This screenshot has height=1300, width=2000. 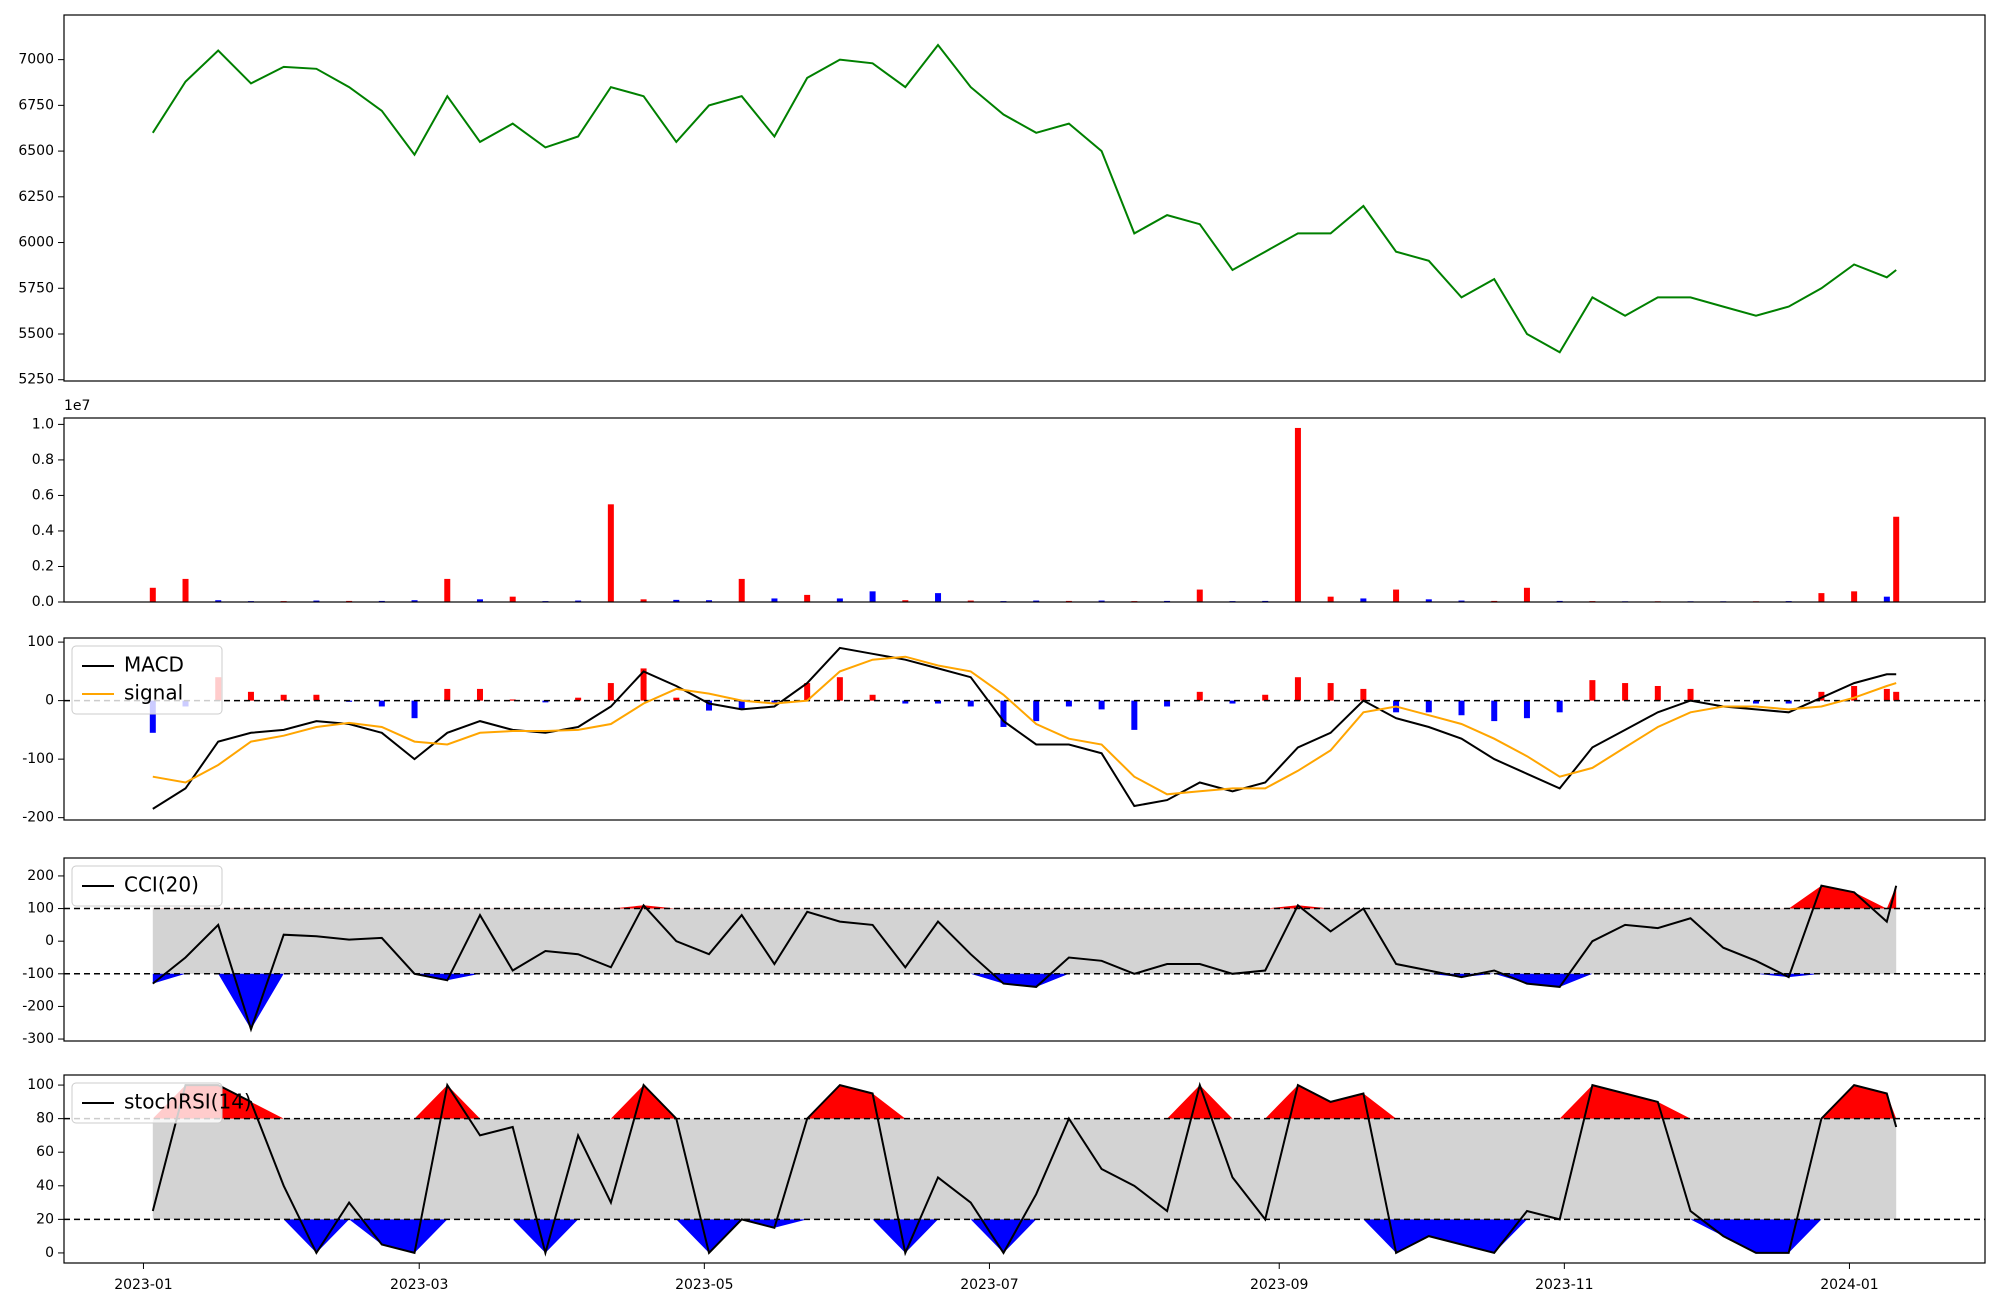 I want to click on y-tick-label: -300, so click(x=38, y=1039).